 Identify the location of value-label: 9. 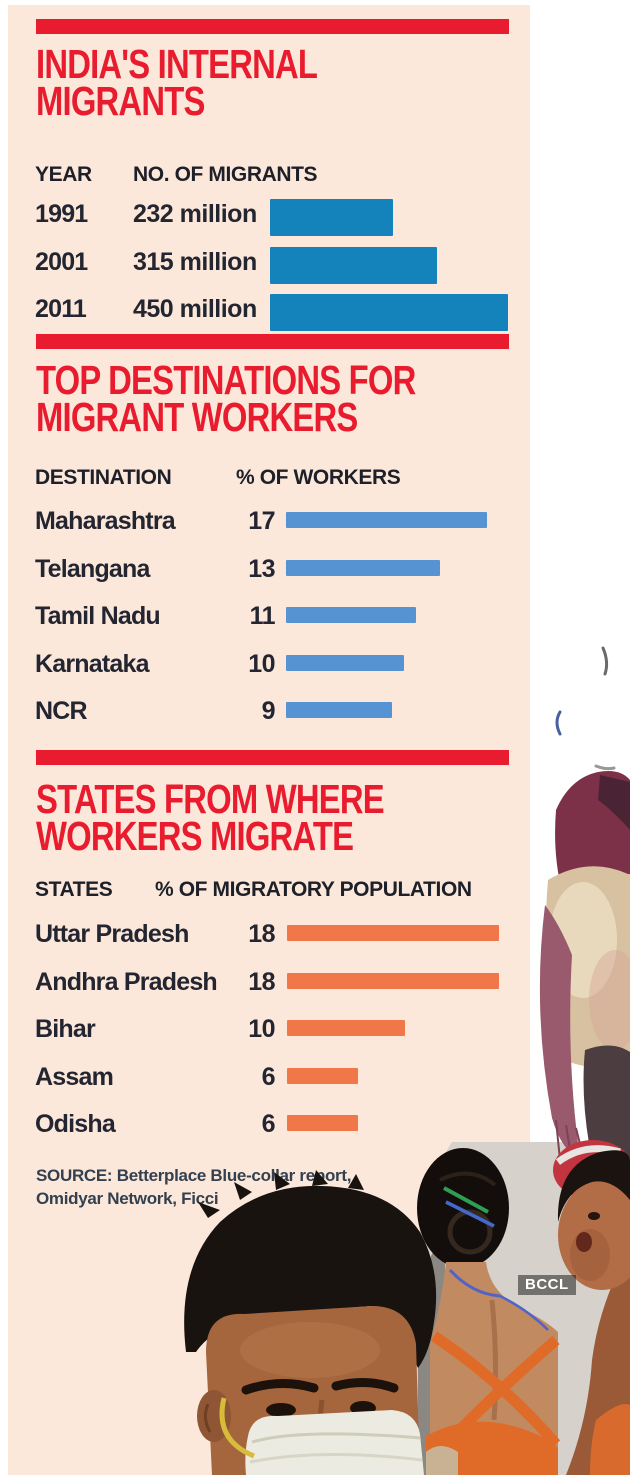
(268, 711).